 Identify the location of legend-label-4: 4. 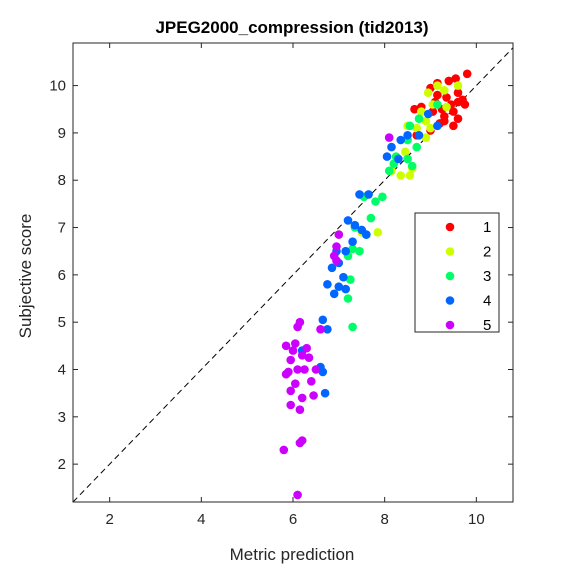
(487, 301).